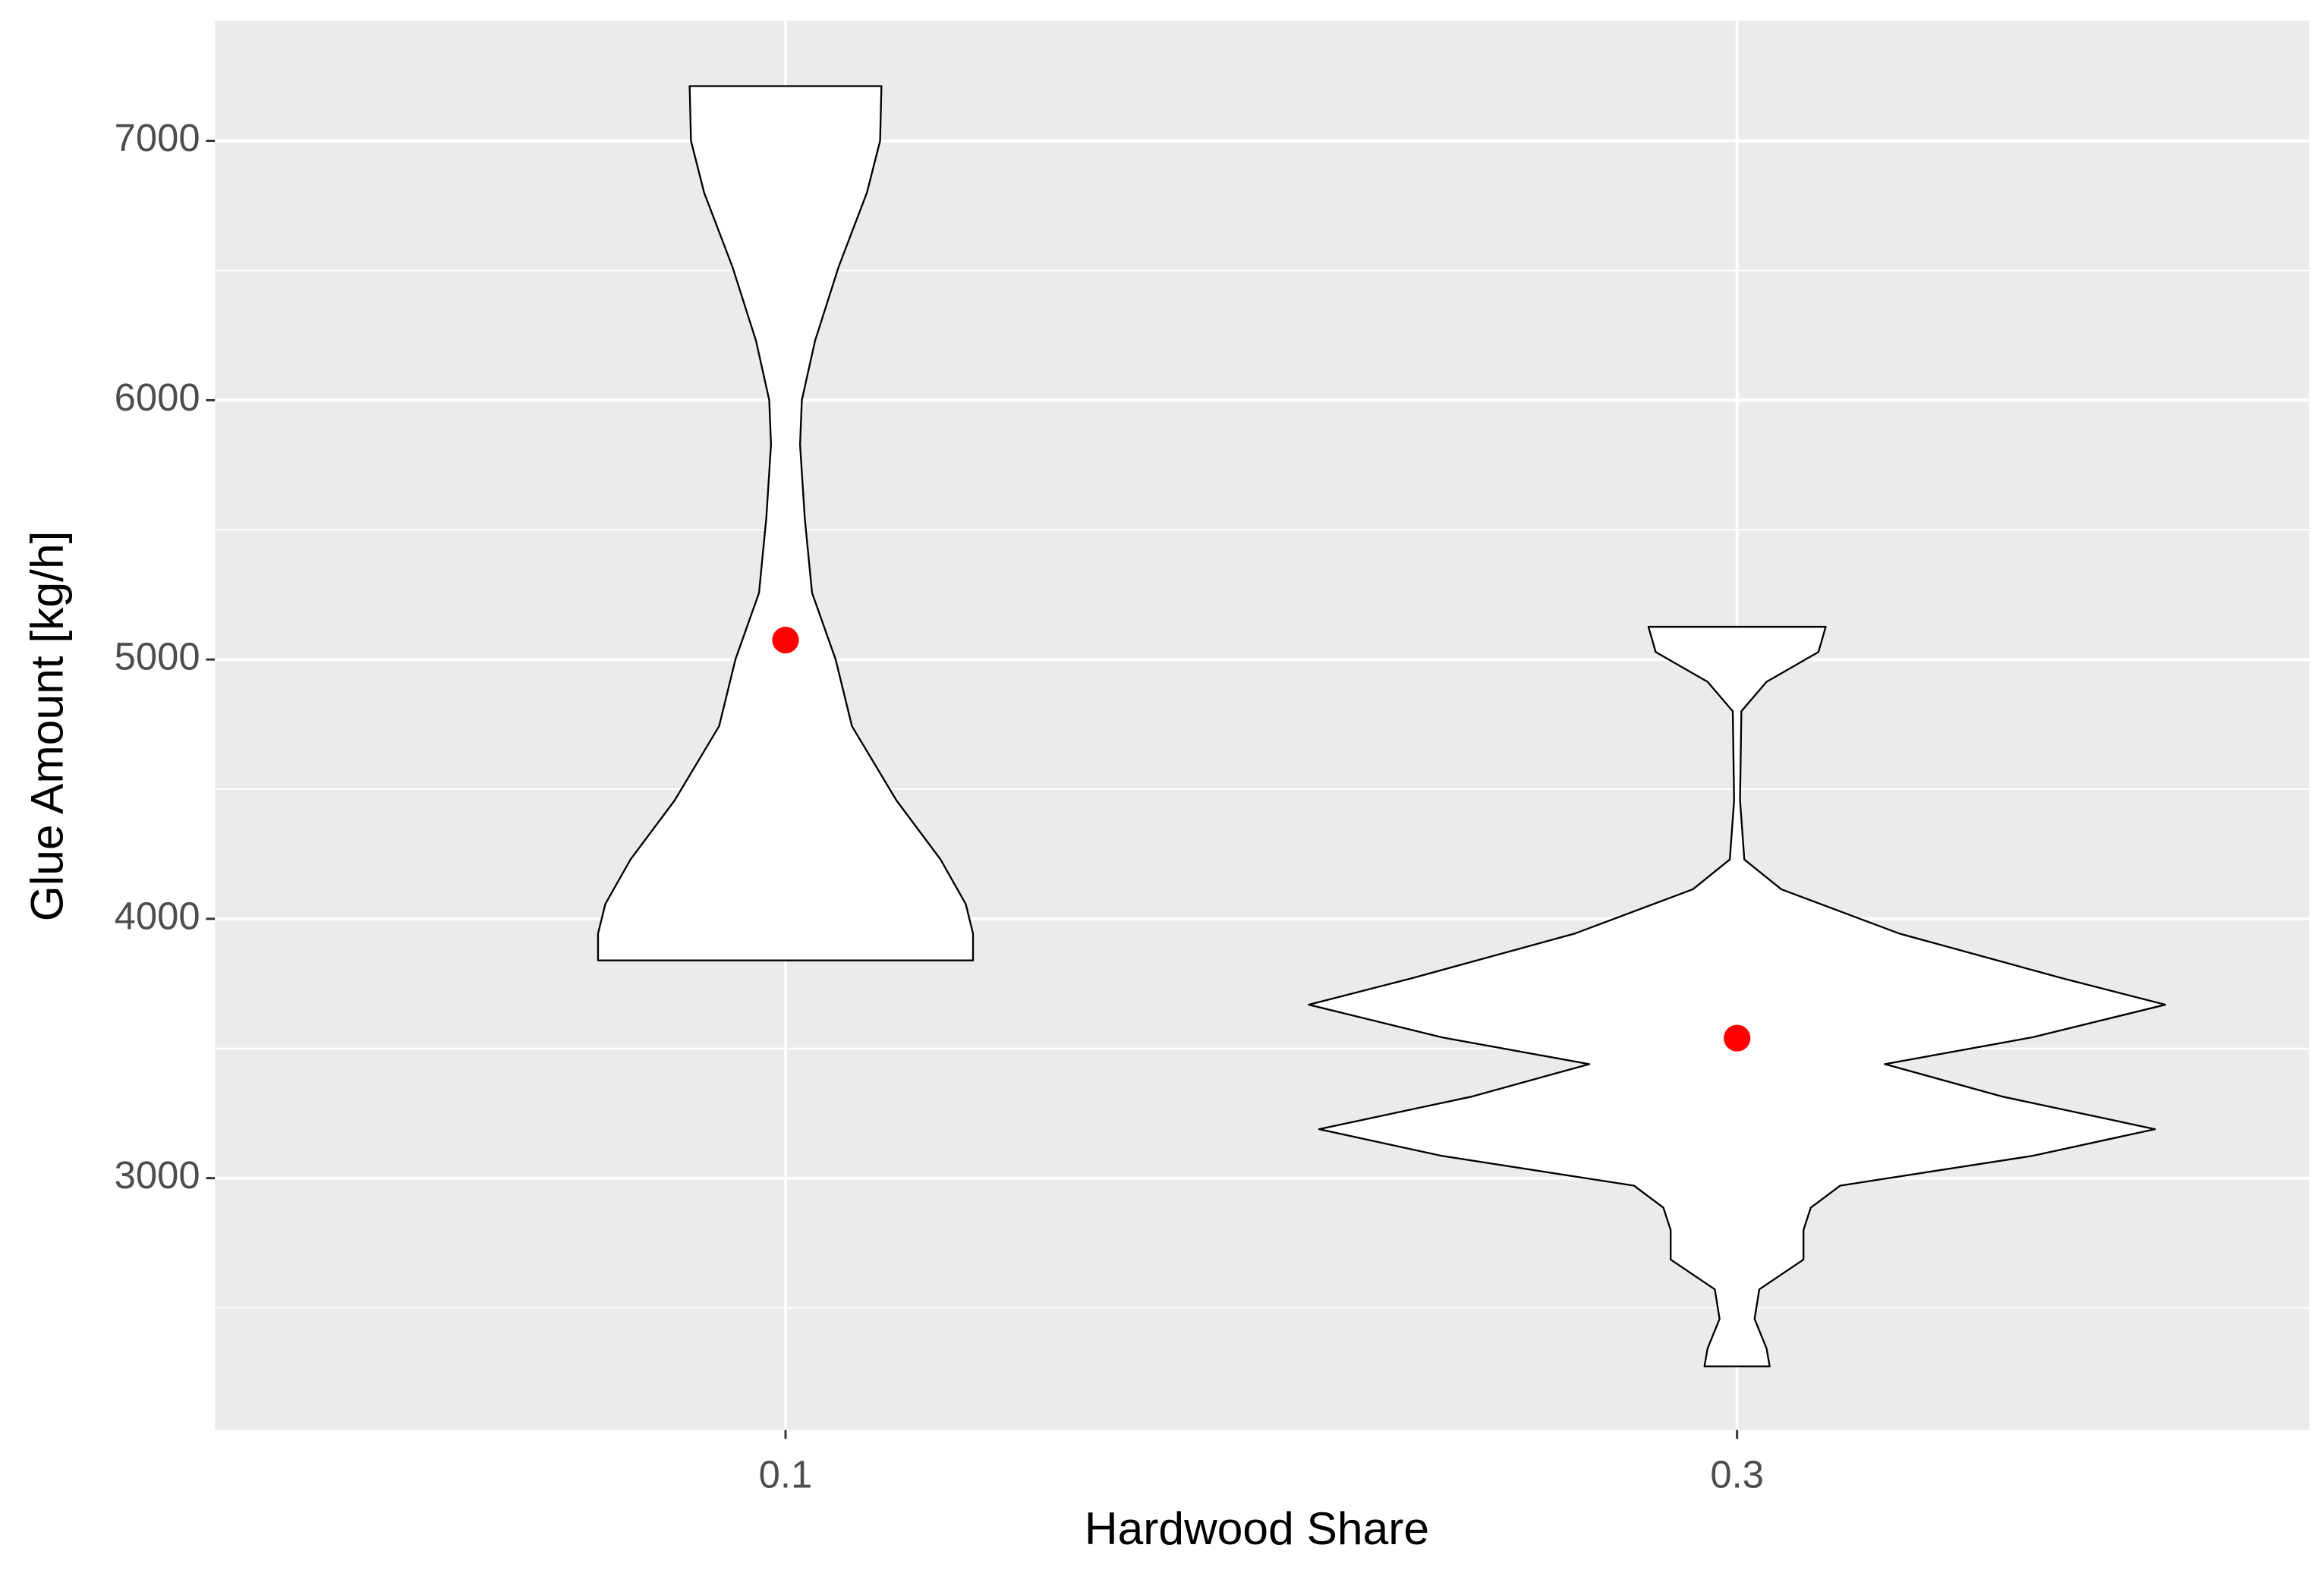  I want to click on x-tick-label: 0.1, so click(786, 1474).